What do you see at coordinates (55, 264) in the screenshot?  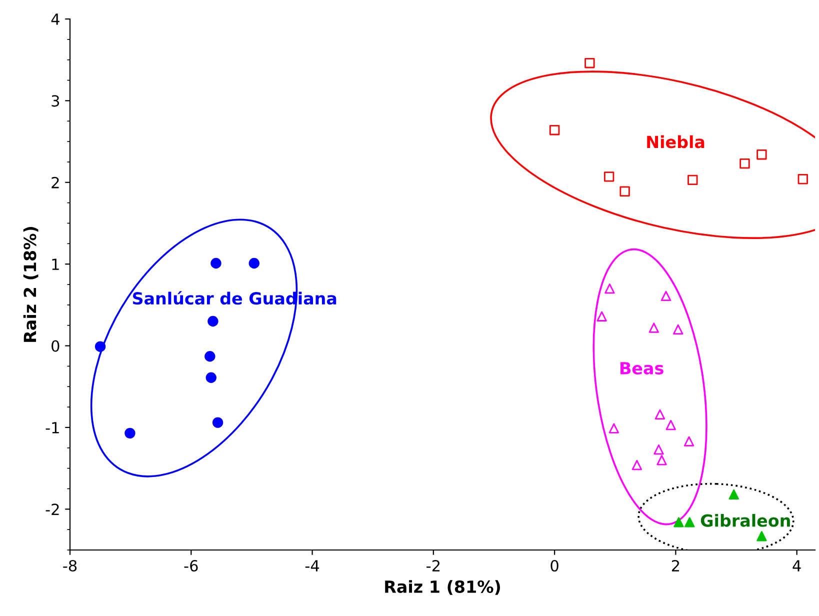 I see `y-tick-label: 1` at bounding box center [55, 264].